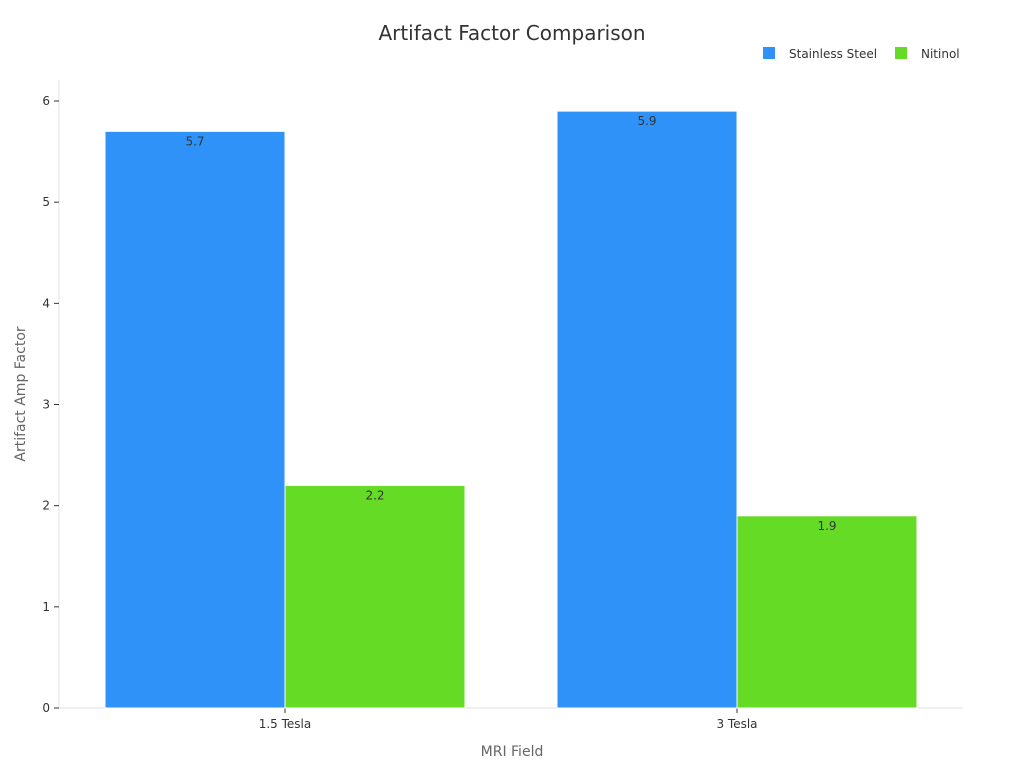  I want to click on data-label: 5.9, so click(646, 121).